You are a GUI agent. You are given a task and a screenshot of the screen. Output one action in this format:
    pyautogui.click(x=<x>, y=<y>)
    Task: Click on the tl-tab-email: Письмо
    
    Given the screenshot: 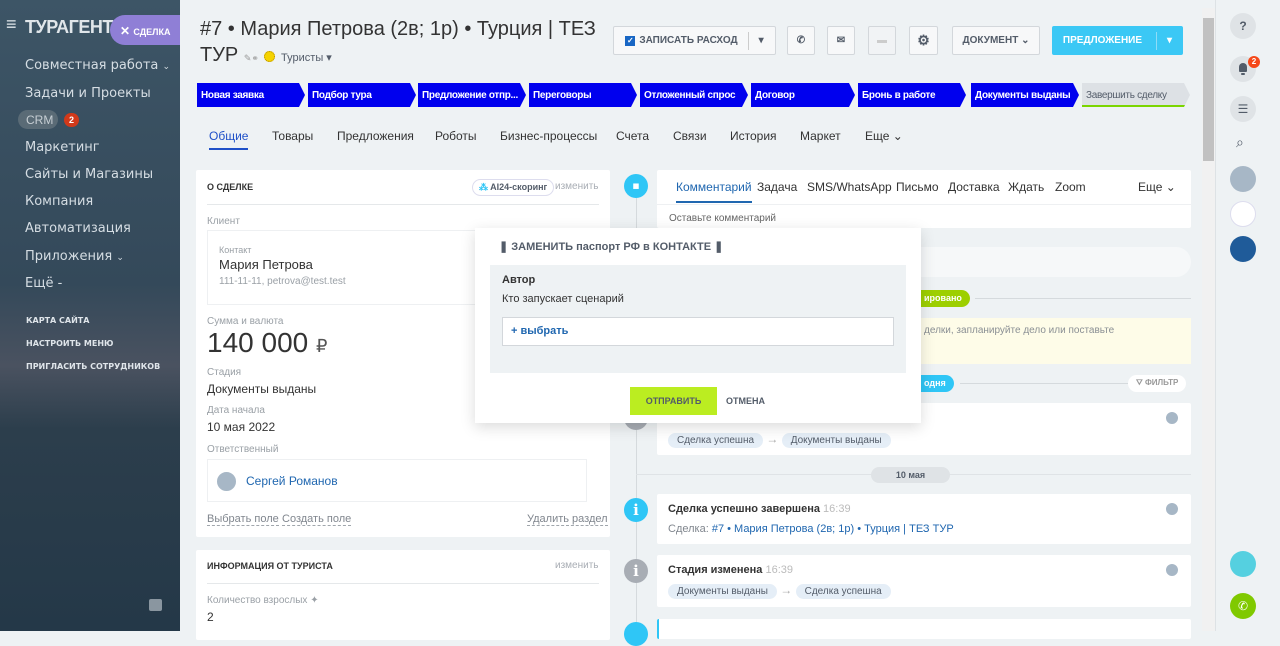 What is the action you would take?
    pyautogui.click(x=917, y=187)
    